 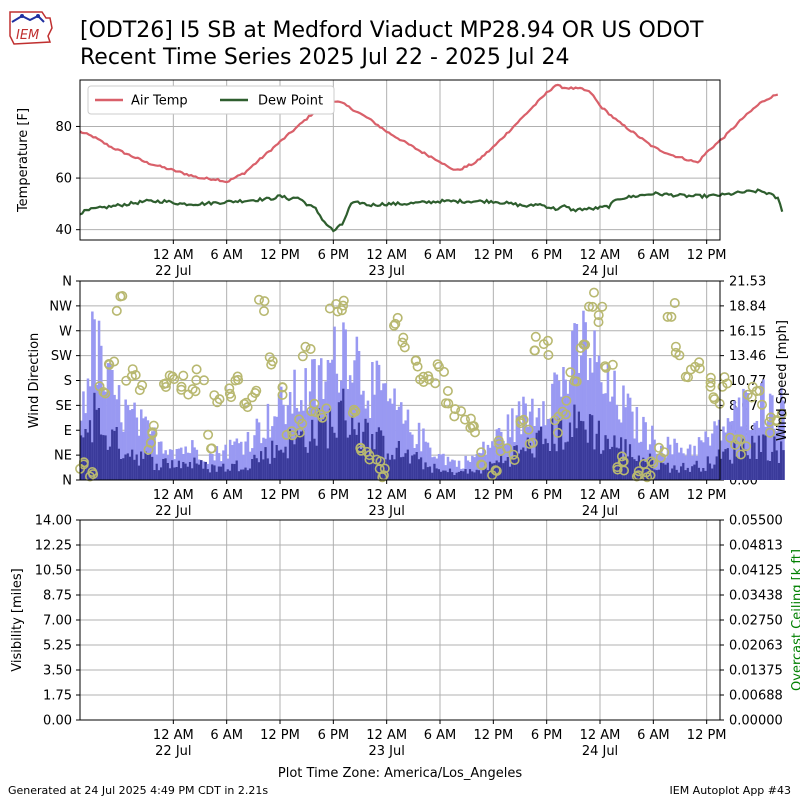 I want to click on temp-xtick-label: 6 AM, so click(x=226, y=255).